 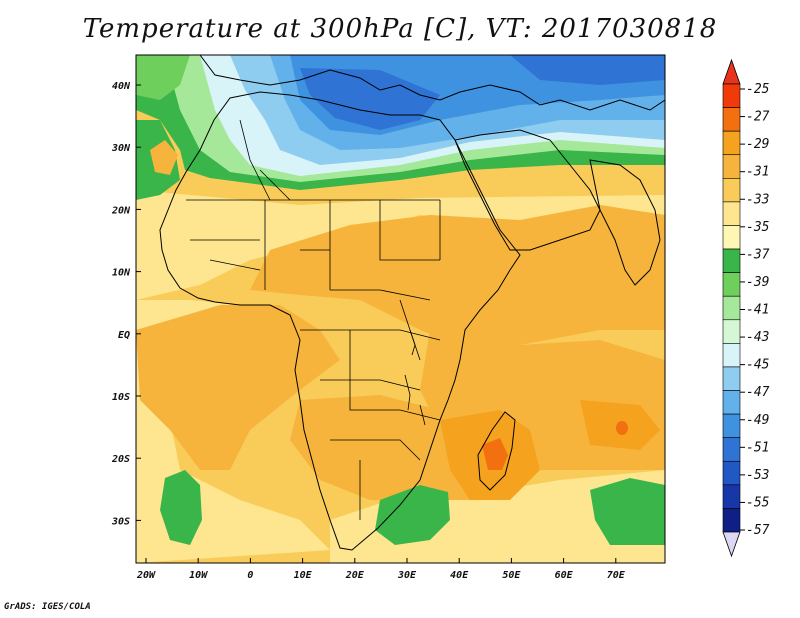 I want to click on colorbar-top-arrow, so click(x=731, y=71).